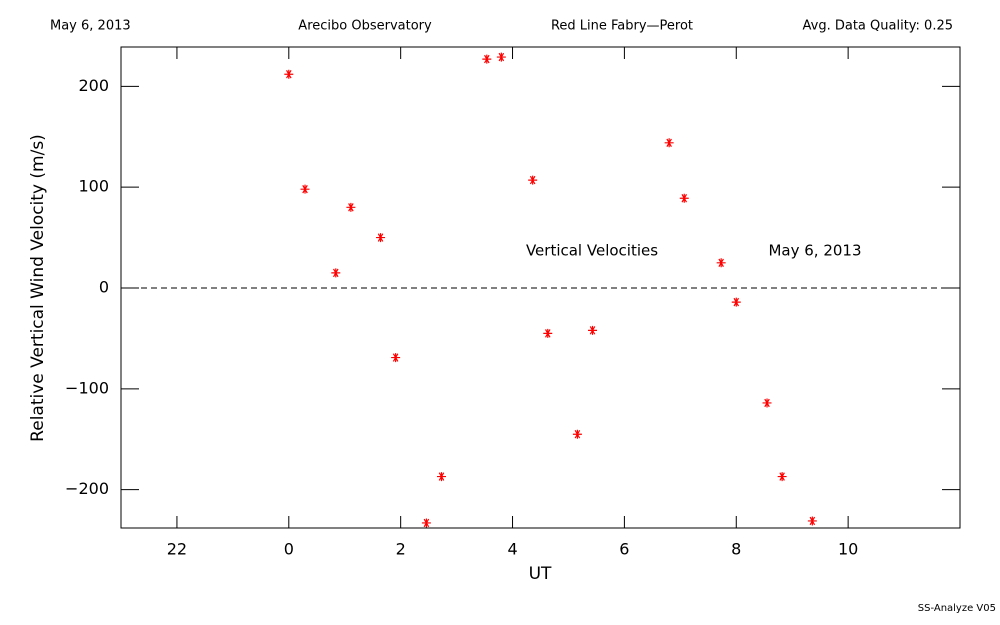 The height and width of the screenshot is (625, 1000). What do you see at coordinates (93, 186) in the screenshot?
I see `y-tick-label: 100` at bounding box center [93, 186].